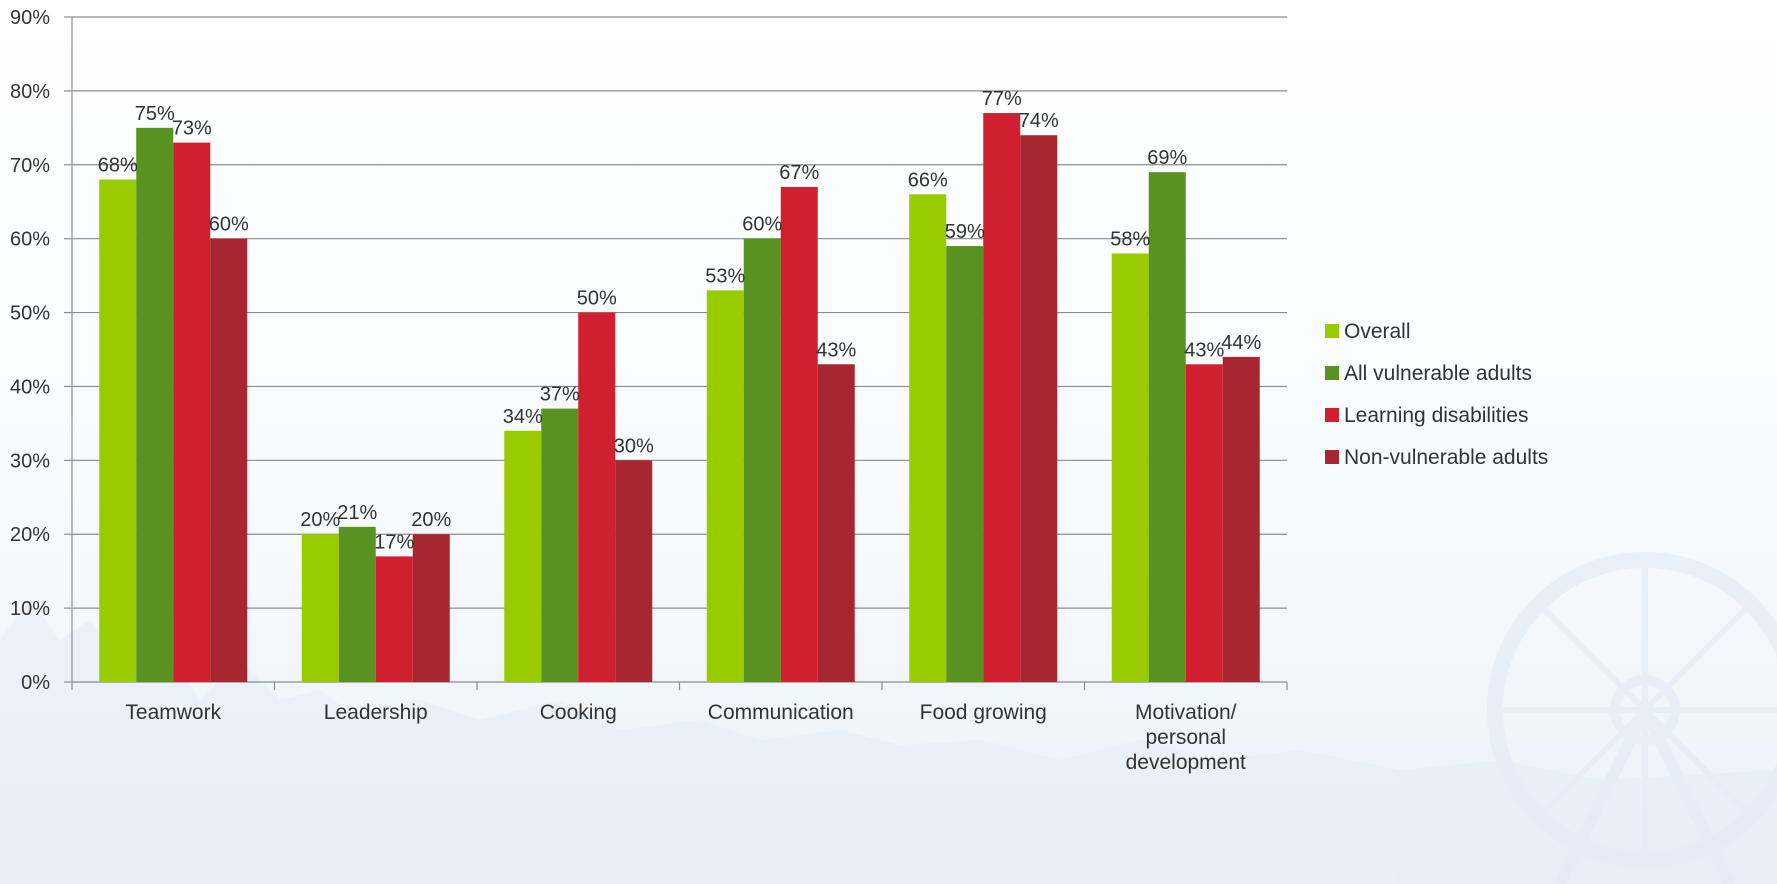  What do you see at coordinates (928, 180) in the screenshot?
I see `data-label: 66%` at bounding box center [928, 180].